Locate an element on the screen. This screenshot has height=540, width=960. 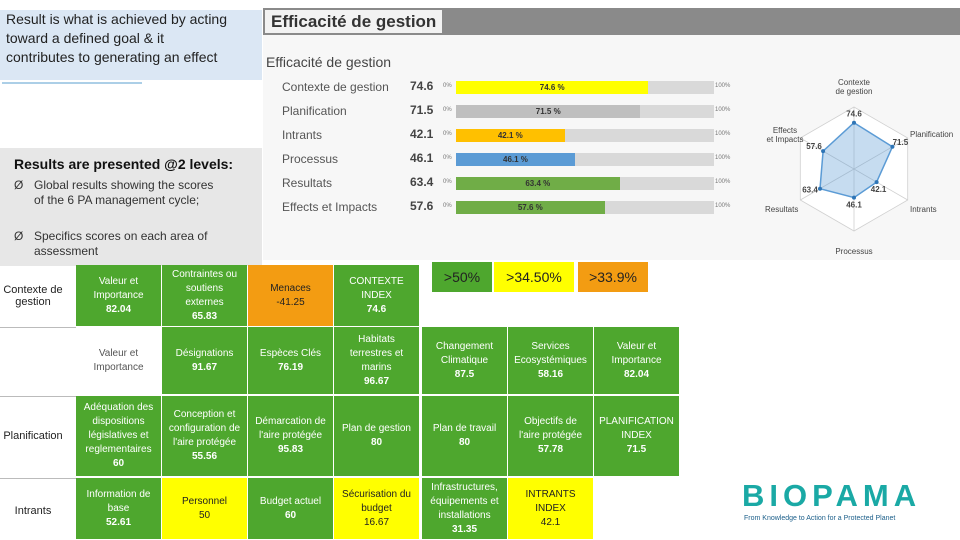
radar-axis-planification: Planification is located at coordinates (931, 134).